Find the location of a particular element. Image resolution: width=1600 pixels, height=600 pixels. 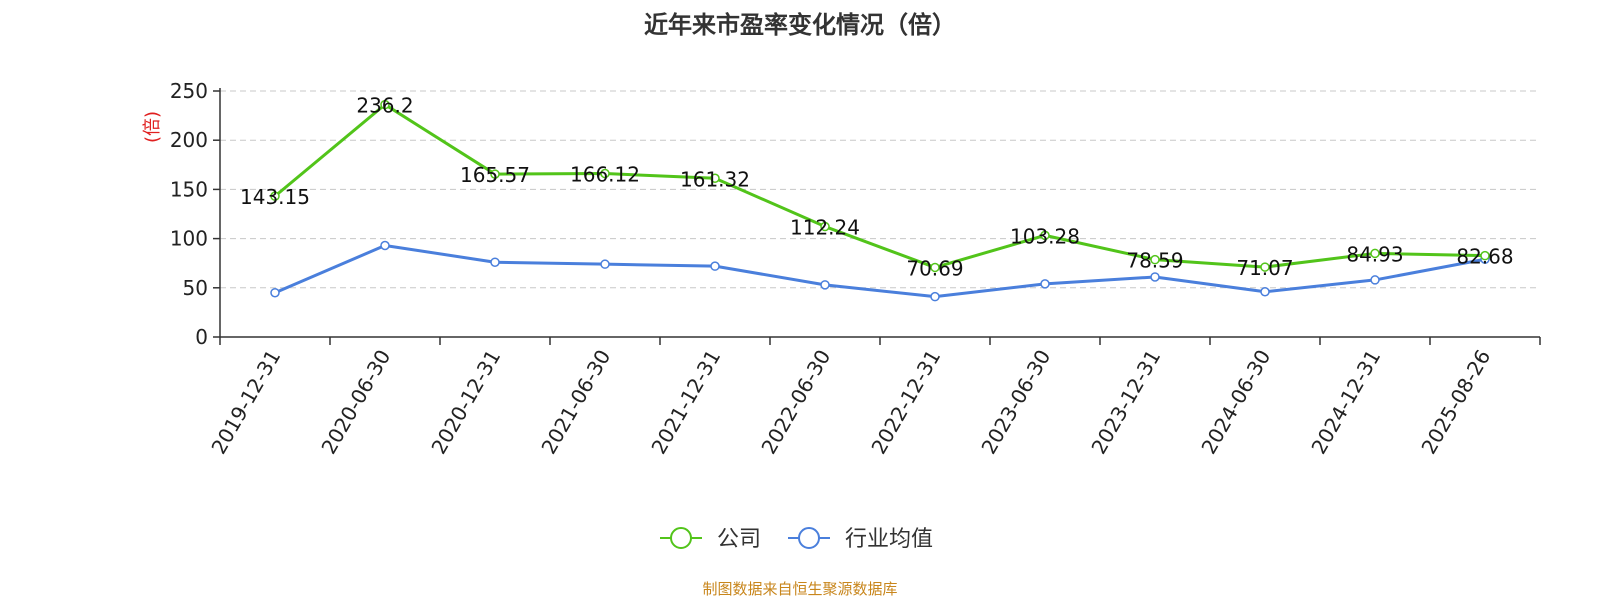

data-label: 103.28 is located at coordinates (1045, 236).